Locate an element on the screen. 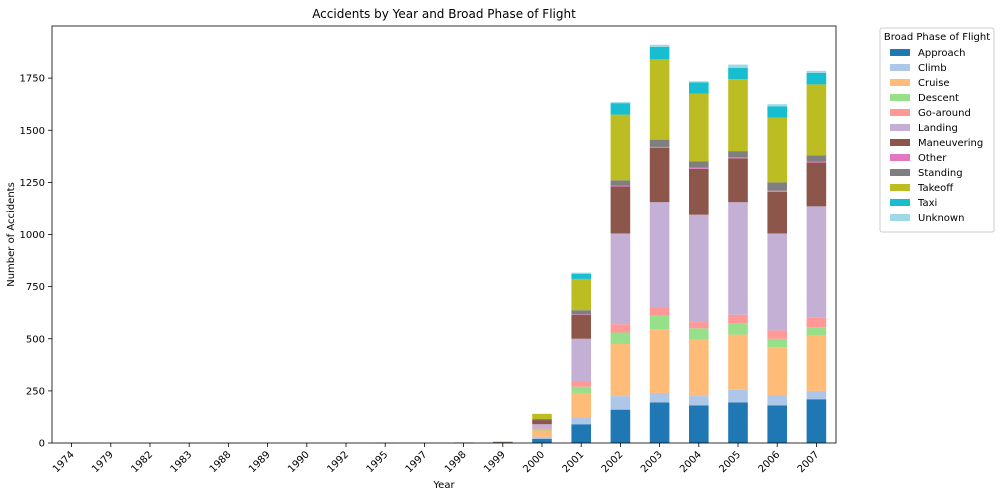  bar-segment-2007-unknown is located at coordinates (816, 71).